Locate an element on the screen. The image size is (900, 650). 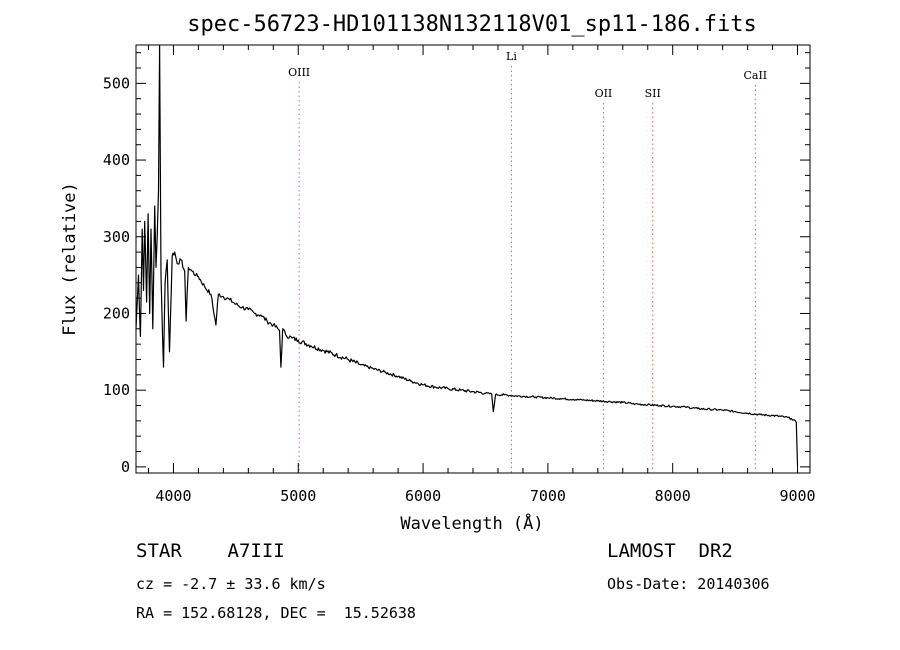
spectral-line-label-caii: CaII is located at coordinates (755, 75).